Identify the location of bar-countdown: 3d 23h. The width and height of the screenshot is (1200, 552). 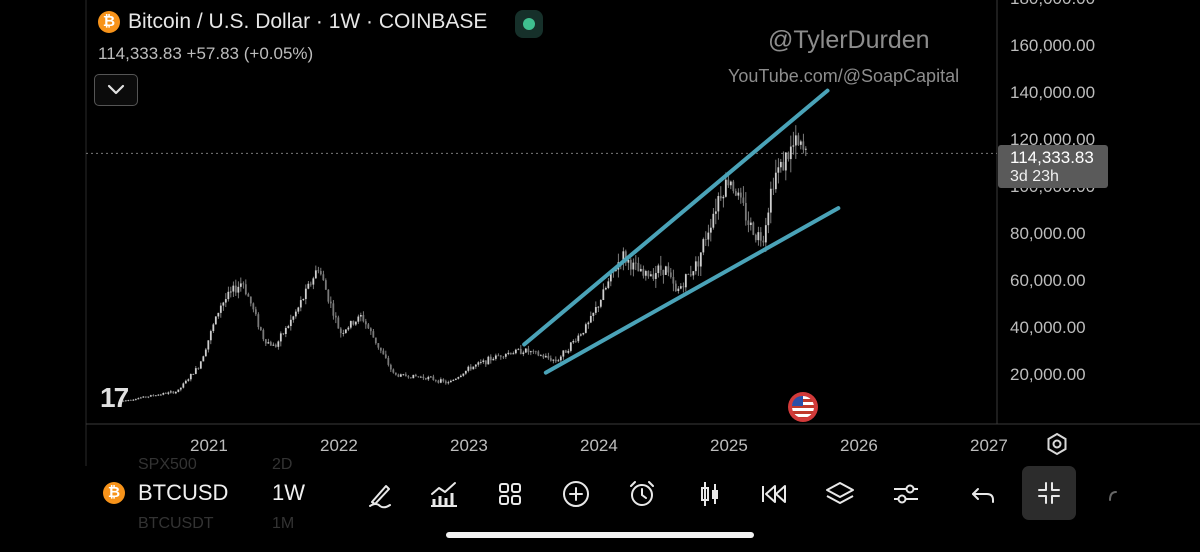
(1034, 176).